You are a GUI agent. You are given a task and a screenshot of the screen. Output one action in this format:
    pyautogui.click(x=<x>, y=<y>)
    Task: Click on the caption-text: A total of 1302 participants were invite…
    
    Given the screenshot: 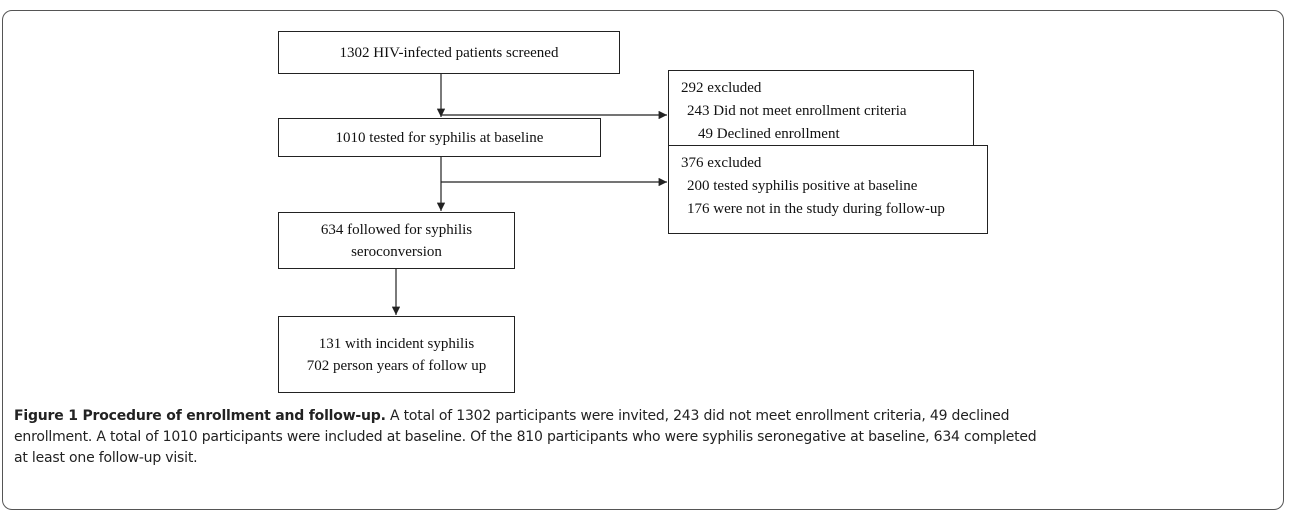 What is the action you would take?
    pyautogui.click(x=700, y=416)
    